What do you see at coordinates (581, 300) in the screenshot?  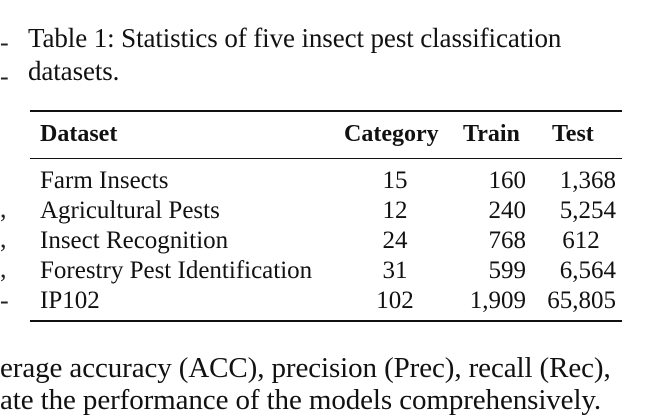 I see `cell-test: 65,805` at bounding box center [581, 300].